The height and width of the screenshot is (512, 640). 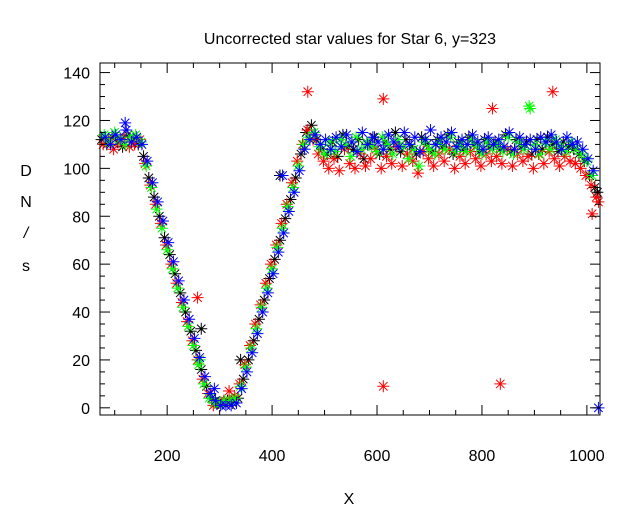 I want to click on y-tick-label: 40, so click(x=81, y=313).